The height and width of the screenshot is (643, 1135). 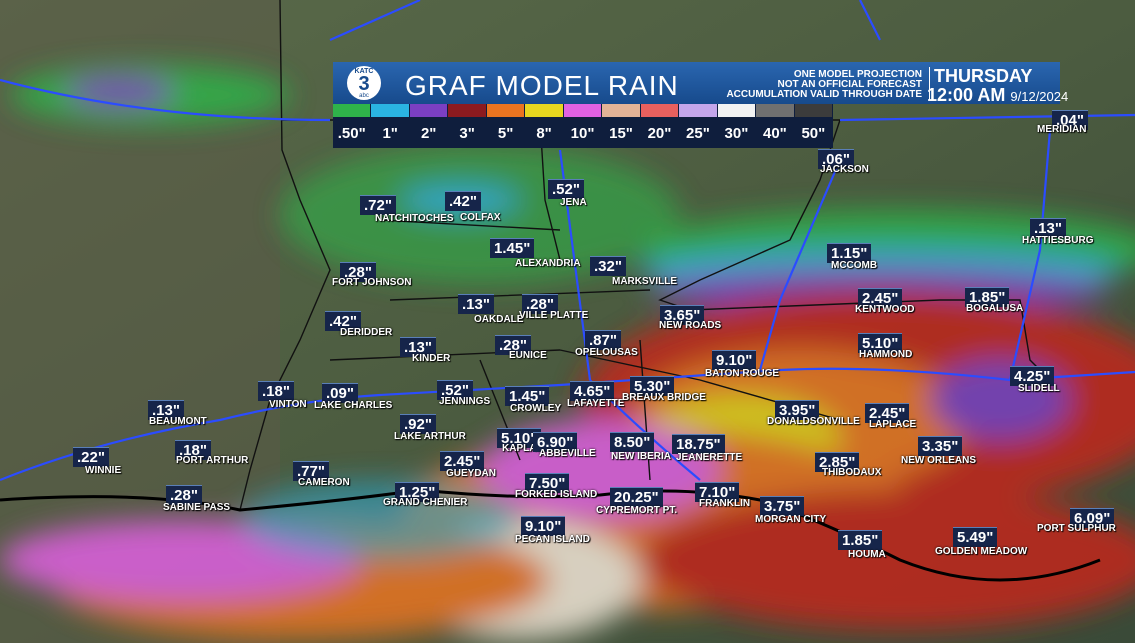 What do you see at coordinates (698, 133) in the screenshot?
I see `legend-label: 25"` at bounding box center [698, 133].